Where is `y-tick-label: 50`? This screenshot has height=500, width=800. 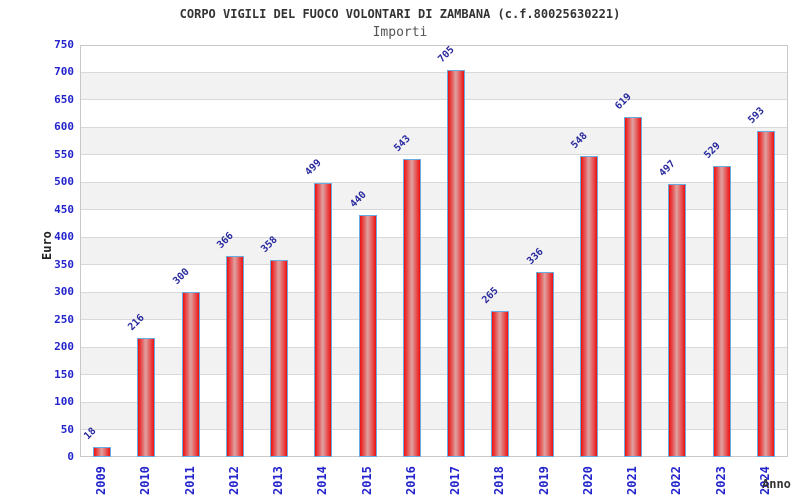
y-tick-label: 50 is located at coordinates (67, 429).